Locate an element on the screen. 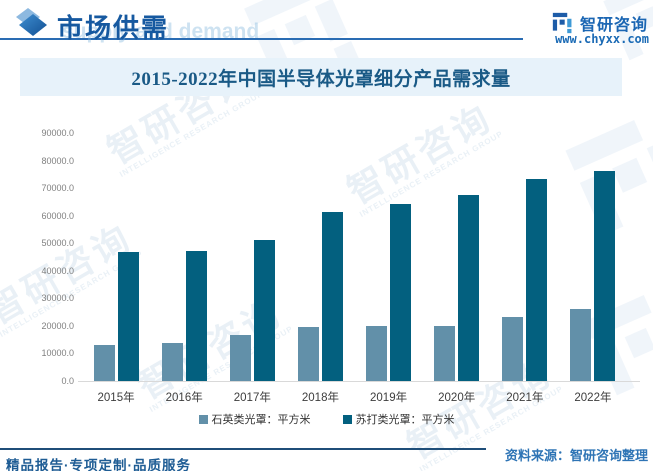 The height and width of the screenshot is (471, 653). chart-title: 2015-2022年中国半导体光罩细分产品需求量 is located at coordinates (321, 79).